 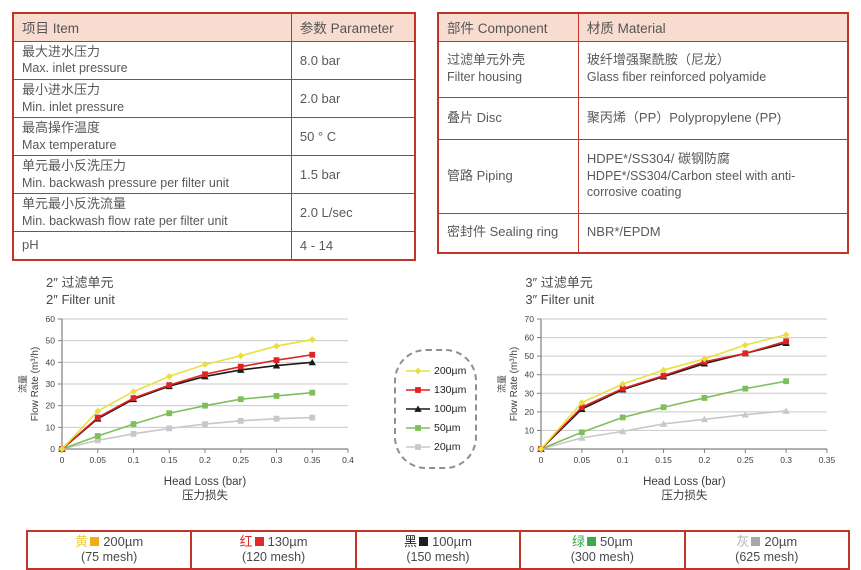 What do you see at coordinates (61, 89) in the screenshot?
I see `item-label-cn: 最小进水压力` at bounding box center [61, 89].